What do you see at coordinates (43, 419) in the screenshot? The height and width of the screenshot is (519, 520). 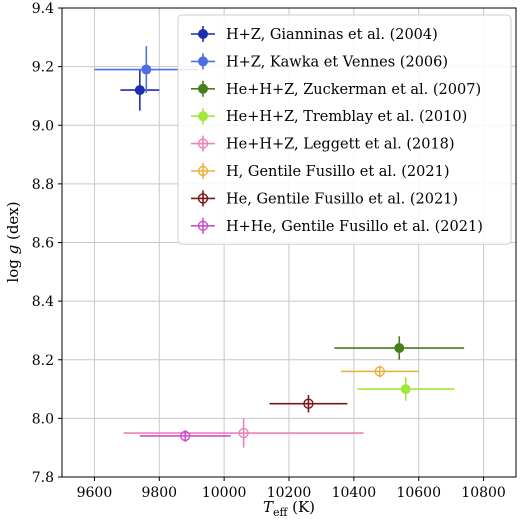 I see `y-tick-label: 8.0` at bounding box center [43, 419].